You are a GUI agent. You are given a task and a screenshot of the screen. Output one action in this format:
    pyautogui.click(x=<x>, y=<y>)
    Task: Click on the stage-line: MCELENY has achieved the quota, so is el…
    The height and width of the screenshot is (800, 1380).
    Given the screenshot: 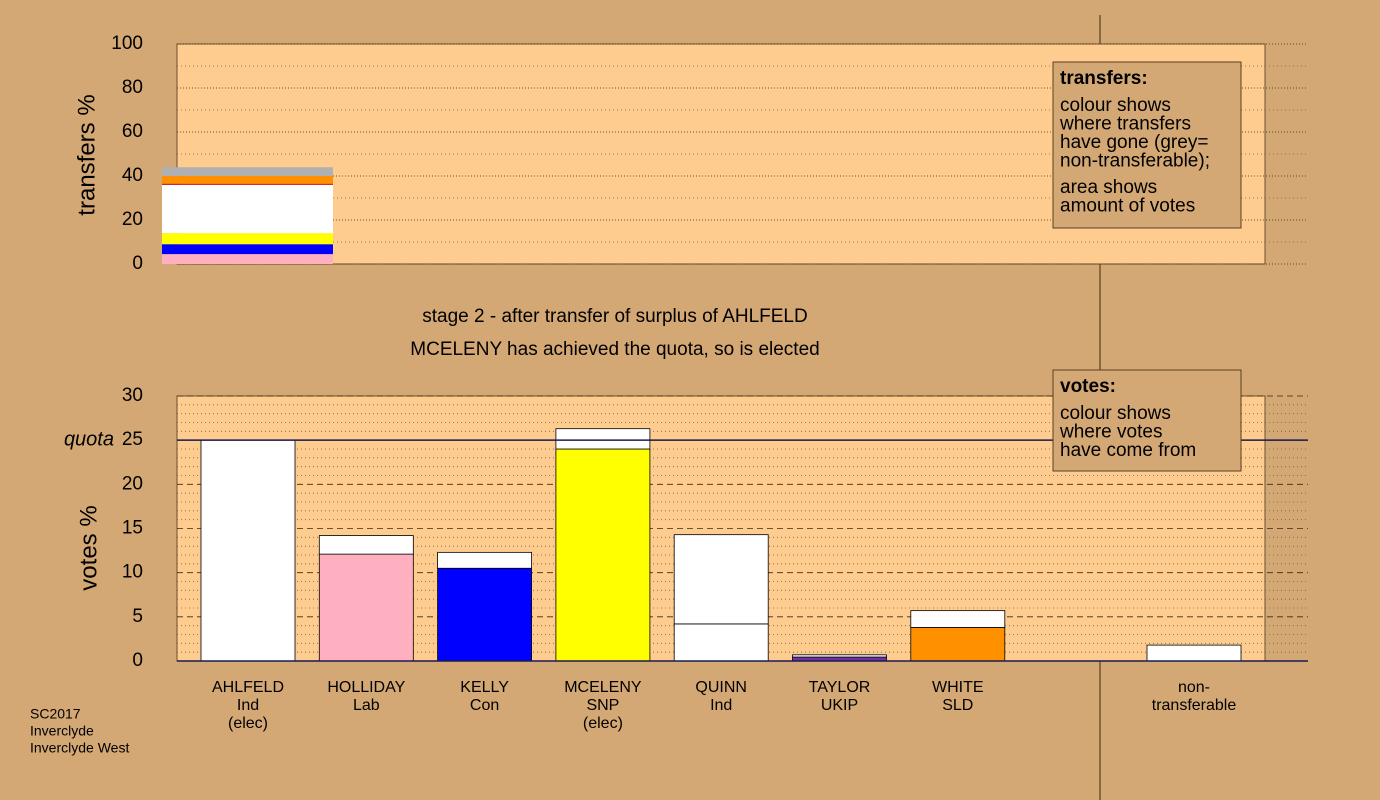 What is the action you would take?
    pyautogui.click(x=614, y=349)
    